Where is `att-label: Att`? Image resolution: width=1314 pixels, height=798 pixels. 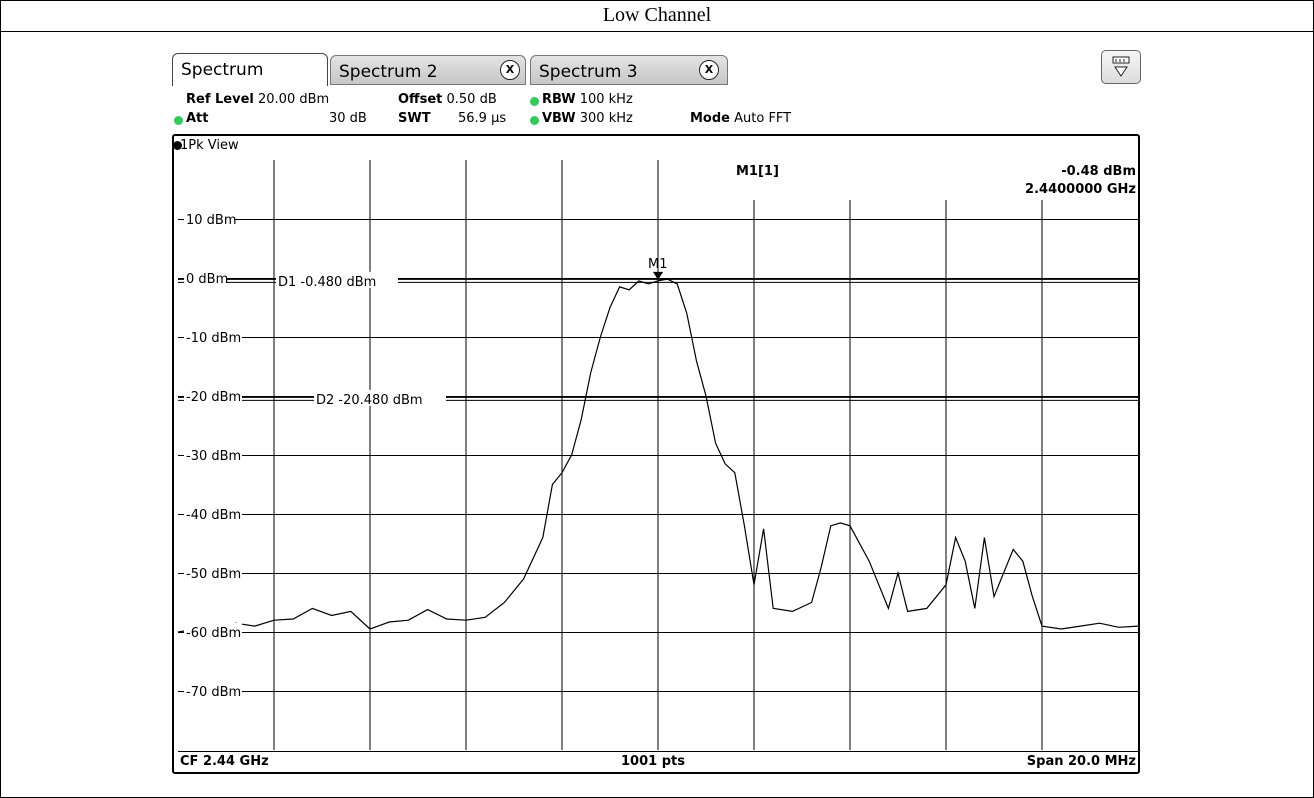 att-label: Att is located at coordinates (197, 118).